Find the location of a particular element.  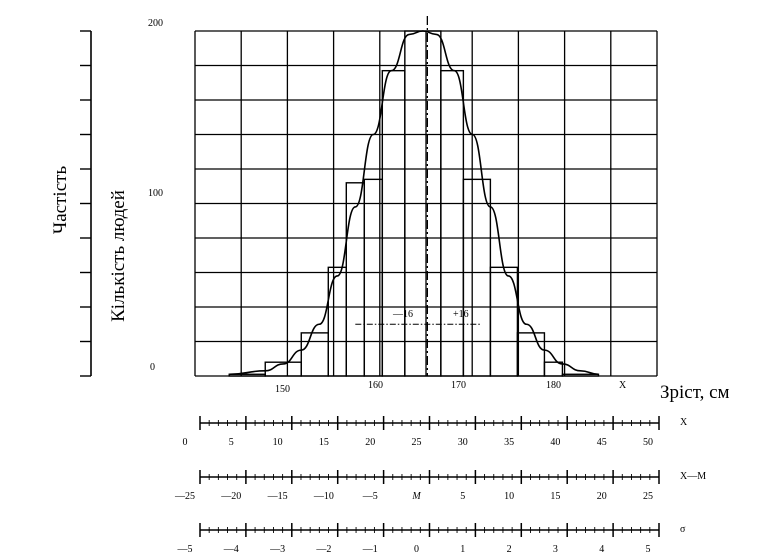

scale-tick-label: —20 is located at coordinates (230, 496).